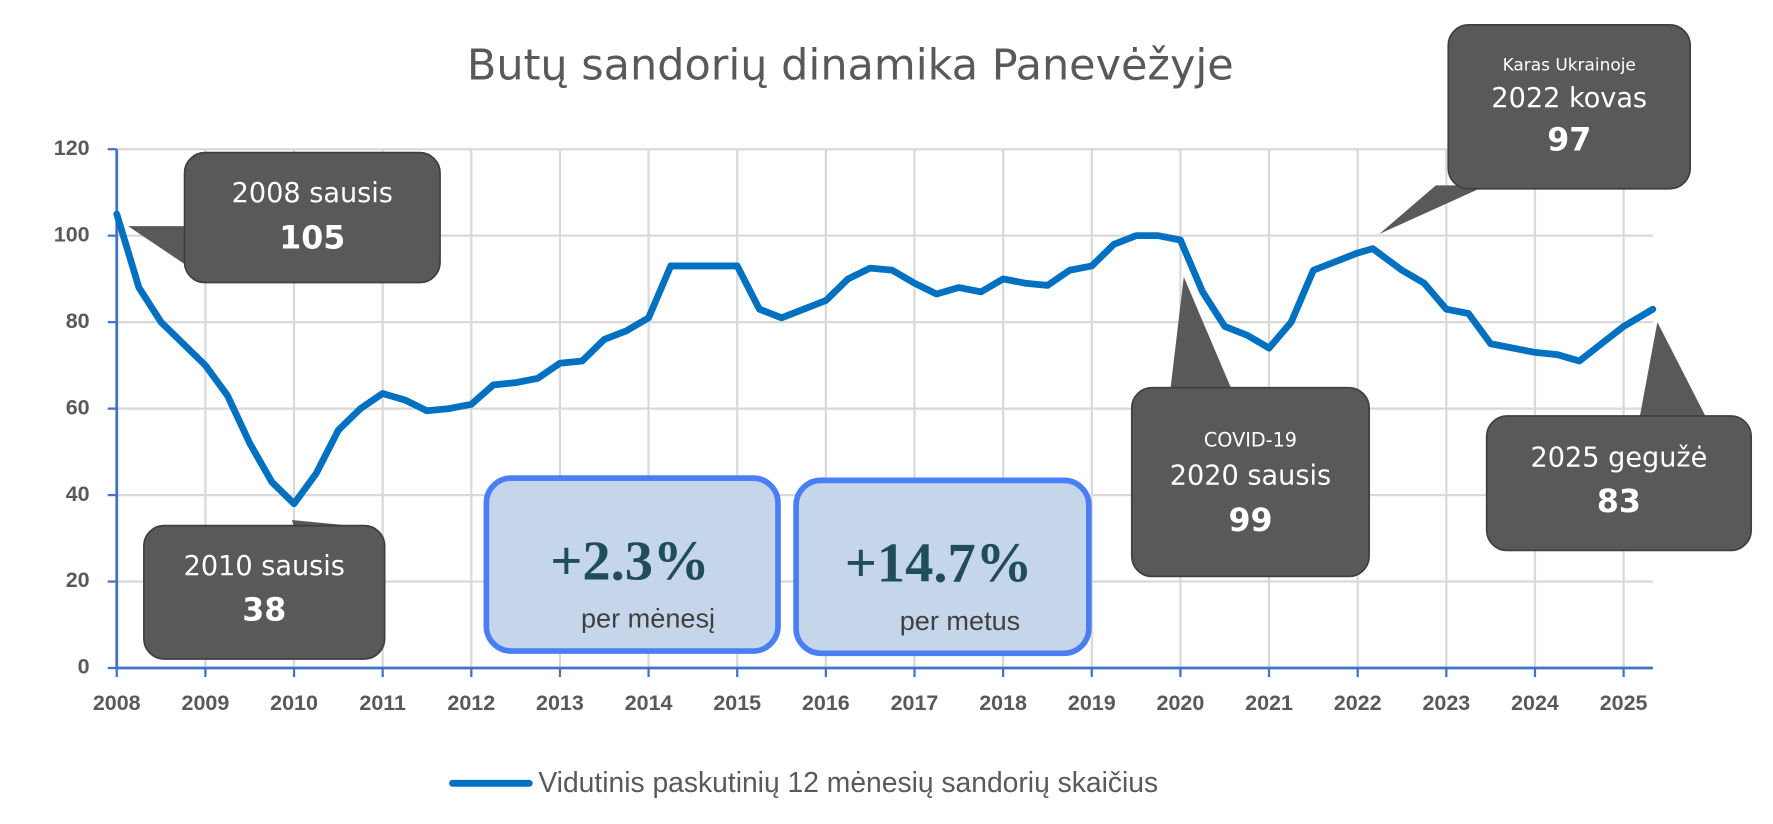  What do you see at coordinates (206, 703) in the screenshot?
I see `x-tick-label: 2009` at bounding box center [206, 703].